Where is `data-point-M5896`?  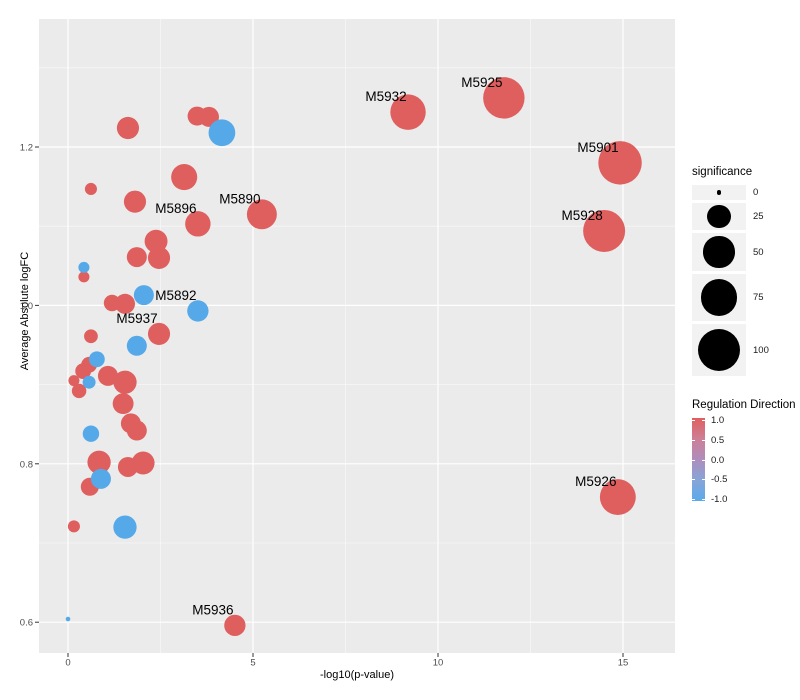
data-point-M5896 is located at coordinates (198, 224).